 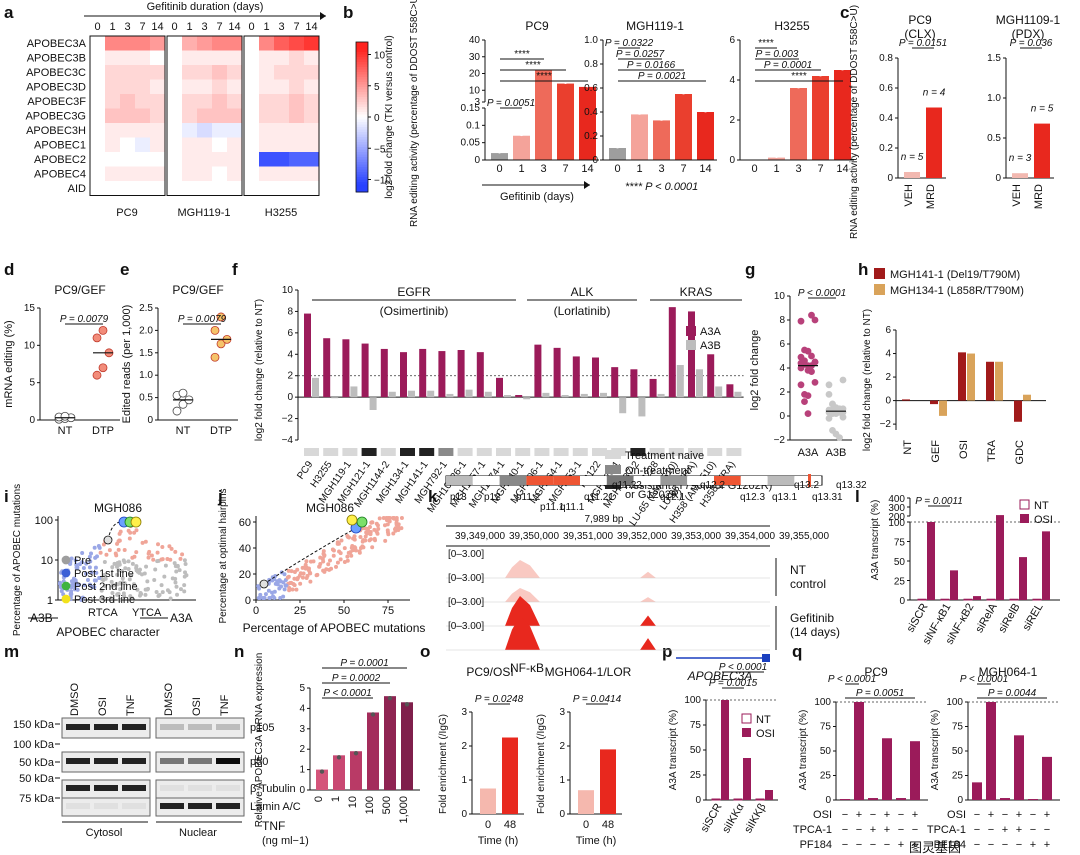 What do you see at coordinates (956, 815) in the screenshot?
I see `panel-q-row-label: OSI` at bounding box center [956, 815].